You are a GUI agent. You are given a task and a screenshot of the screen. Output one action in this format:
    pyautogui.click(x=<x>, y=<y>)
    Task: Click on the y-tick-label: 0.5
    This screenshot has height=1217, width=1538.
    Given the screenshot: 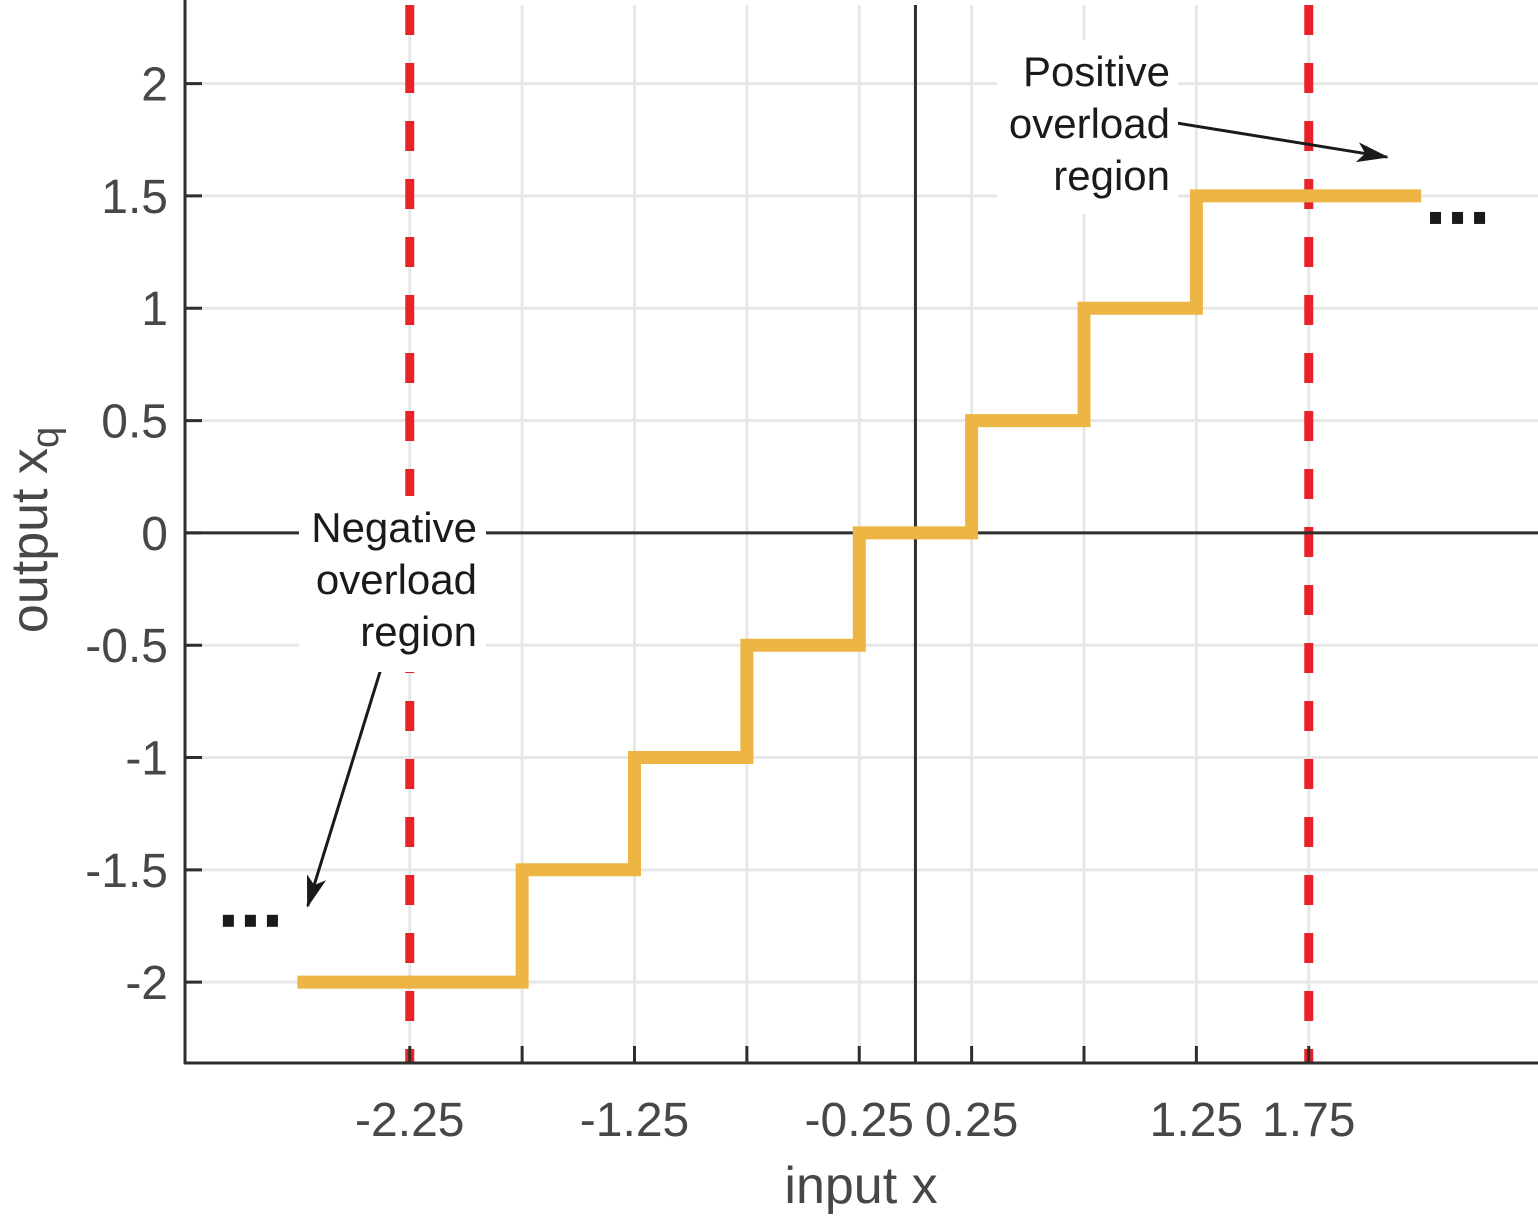 What is the action you would take?
    pyautogui.click(x=134, y=422)
    